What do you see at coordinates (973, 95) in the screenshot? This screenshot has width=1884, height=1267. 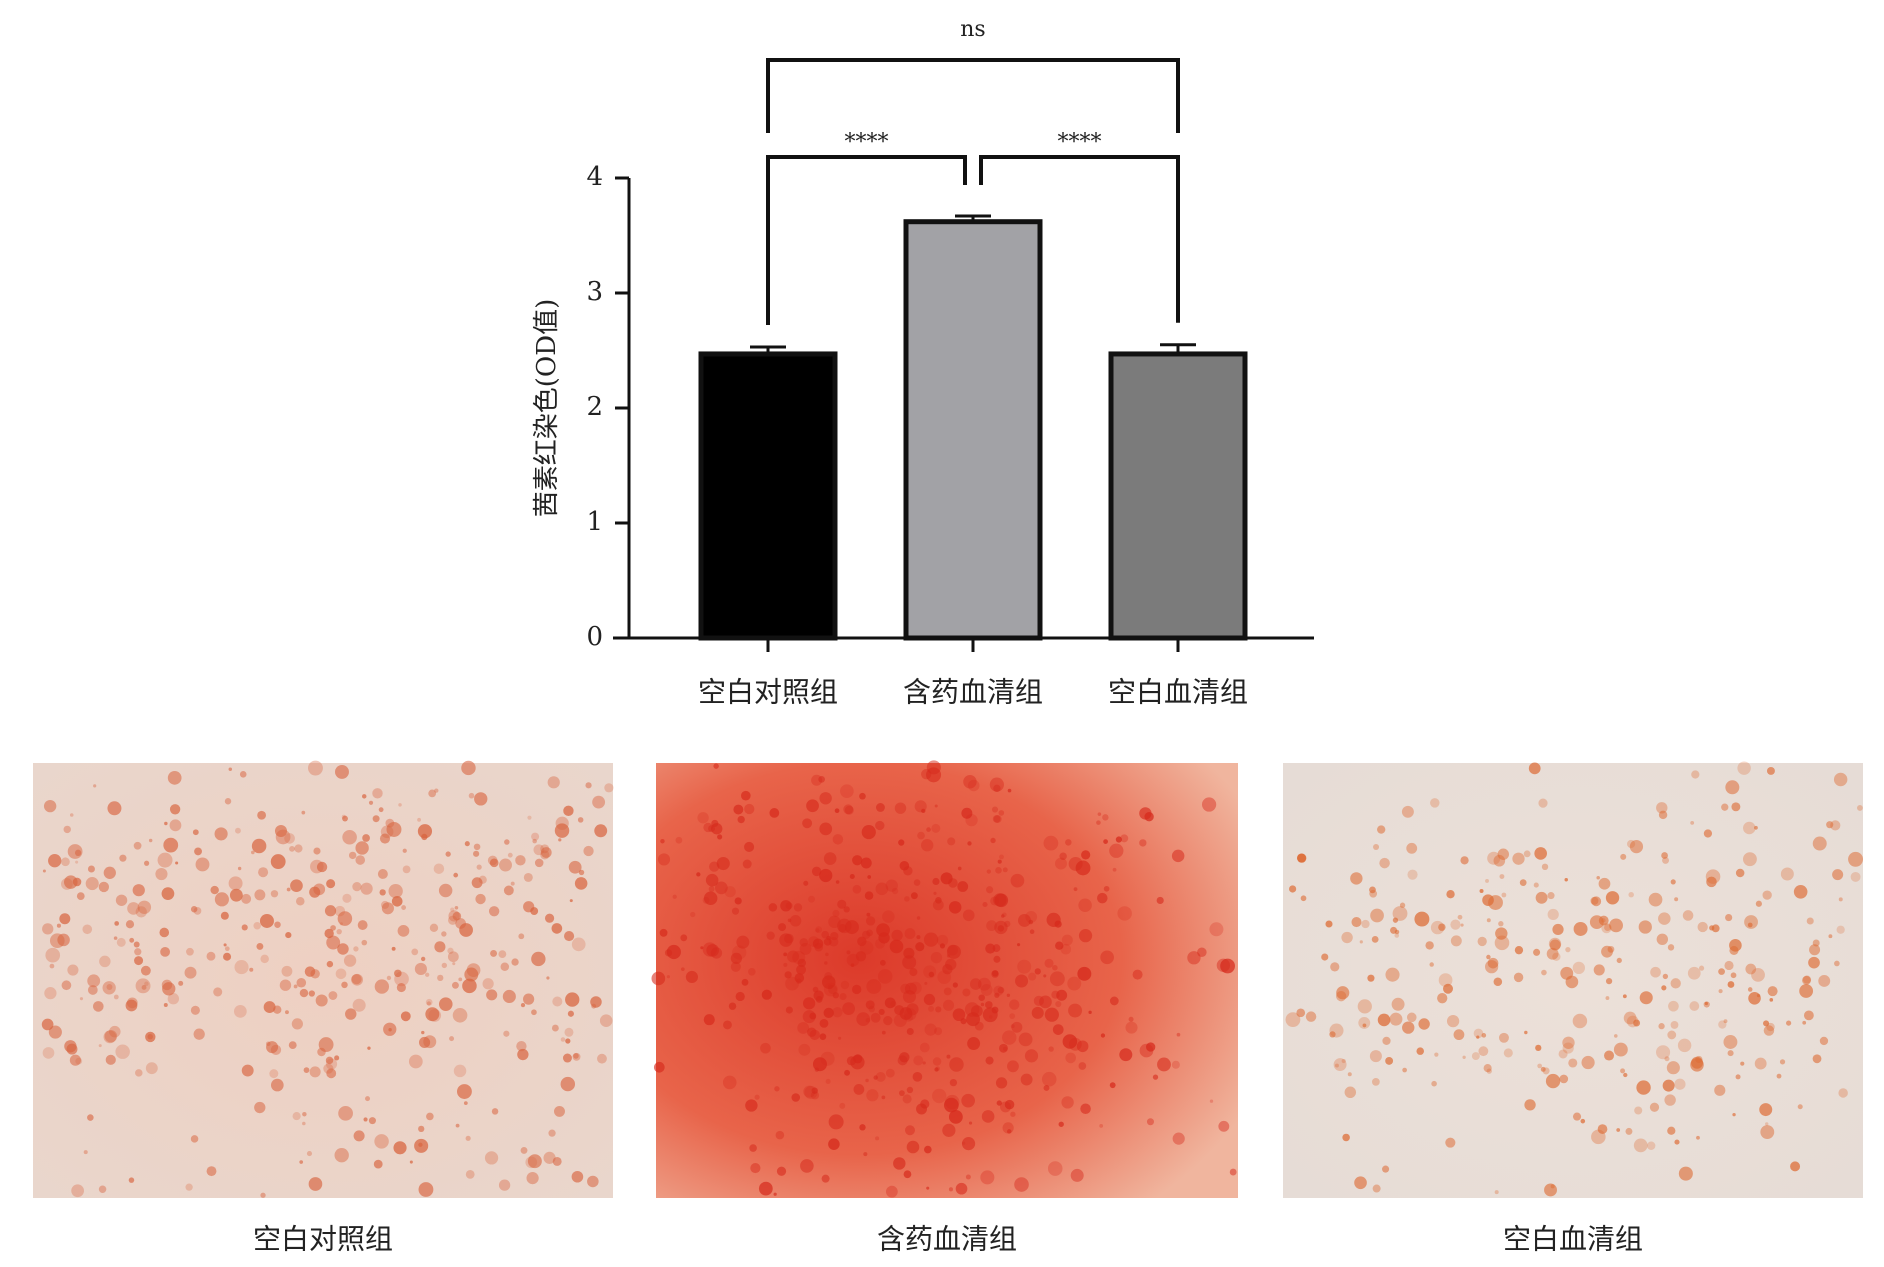 I see `significance-bracket` at bounding box center [973, 95].